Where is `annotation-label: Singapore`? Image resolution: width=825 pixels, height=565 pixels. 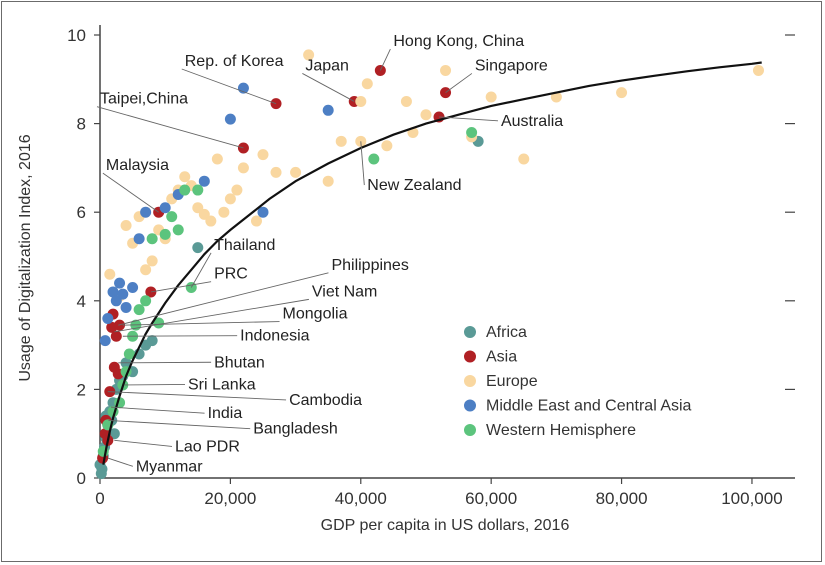
annotation-label: Singapore is located at coordinates (511, 65).